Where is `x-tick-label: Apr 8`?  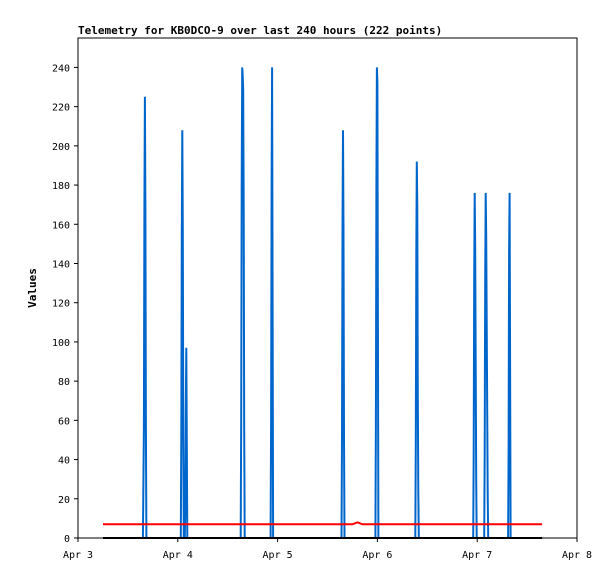
x-tick-label: Apr 8 is located at coordinates (577, 555).